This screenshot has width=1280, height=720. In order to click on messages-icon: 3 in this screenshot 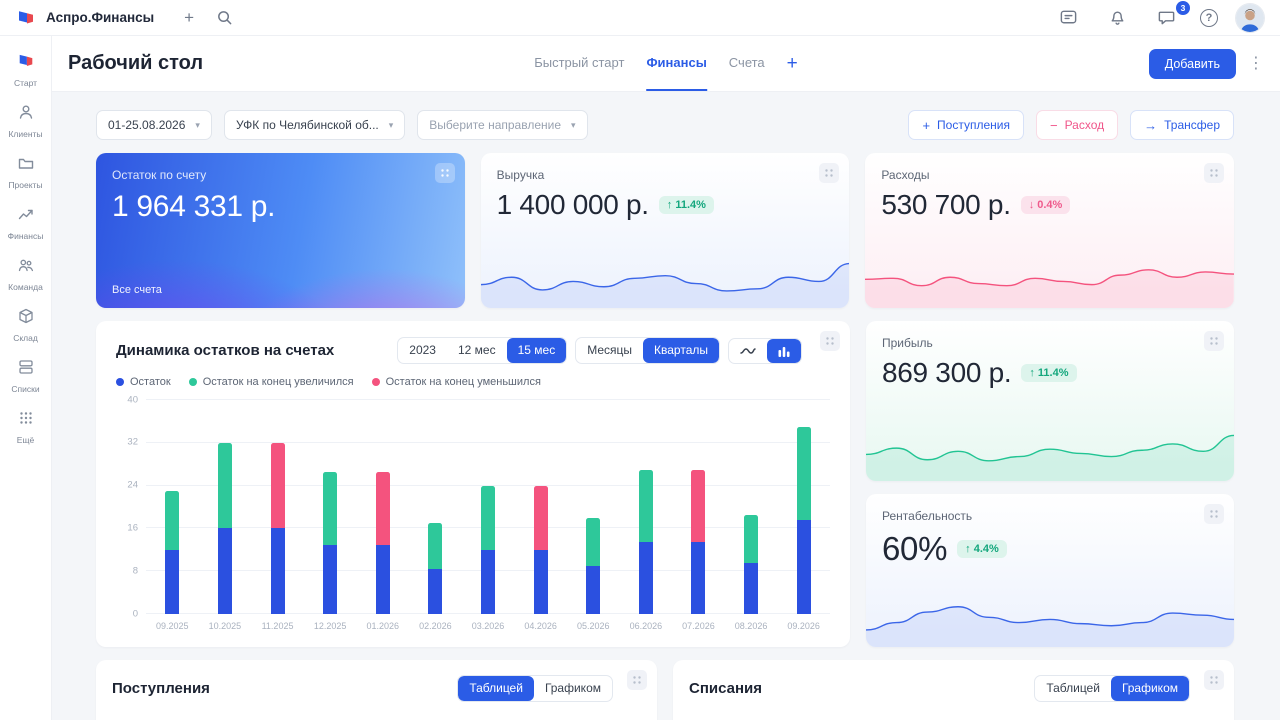, I will do `click(1170, 14)`.